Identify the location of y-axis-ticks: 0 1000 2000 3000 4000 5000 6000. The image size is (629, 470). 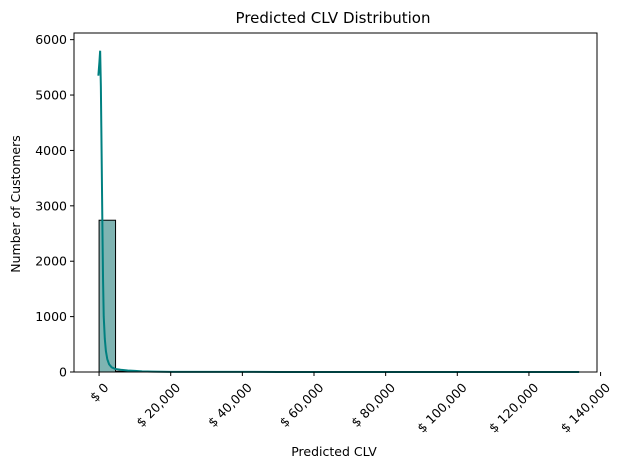
(54, 206).